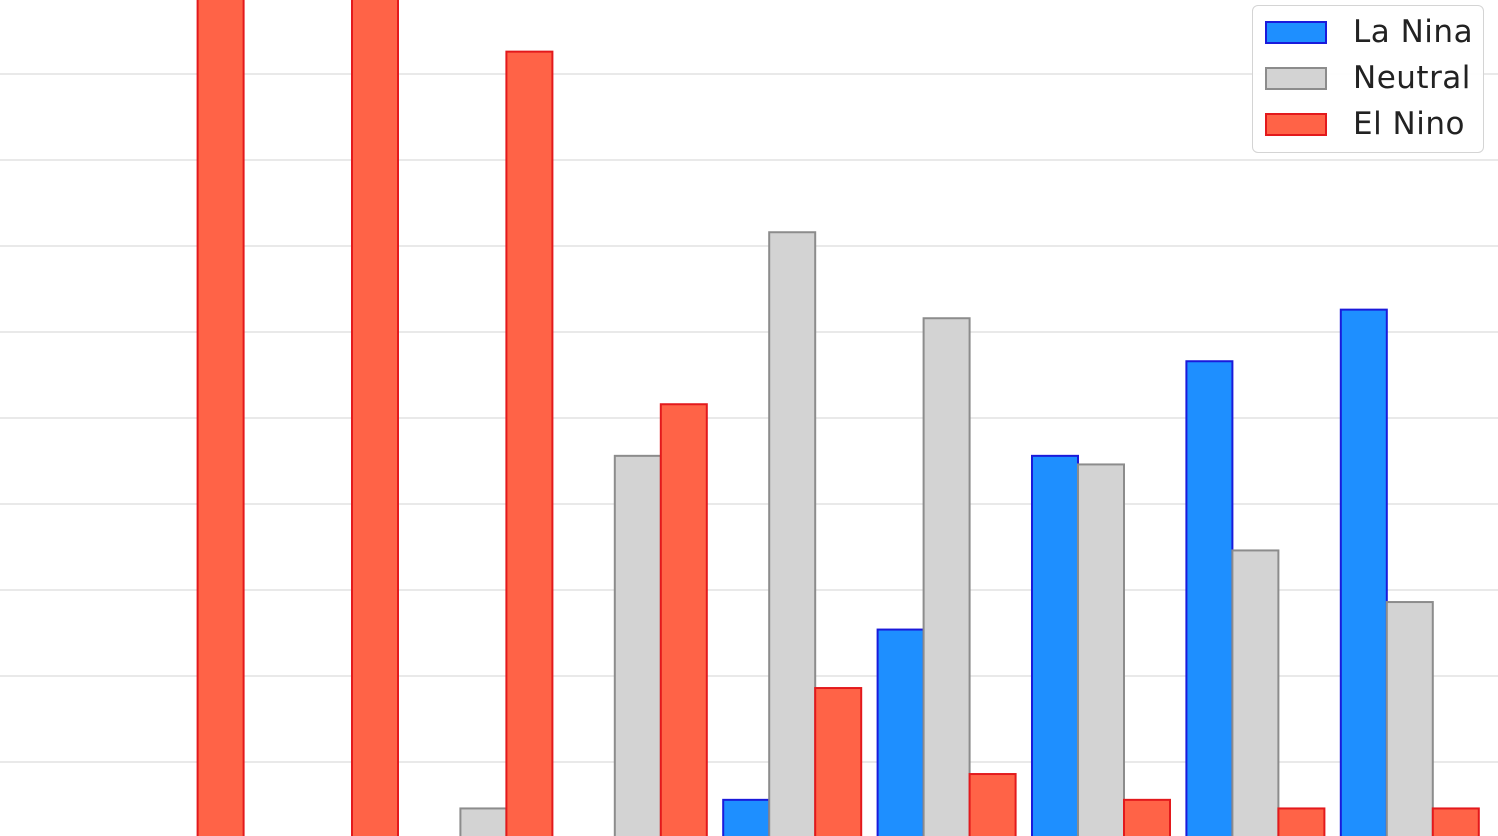  I want to click on legend-entry-neutral: Neutral, so click(1368, 78).